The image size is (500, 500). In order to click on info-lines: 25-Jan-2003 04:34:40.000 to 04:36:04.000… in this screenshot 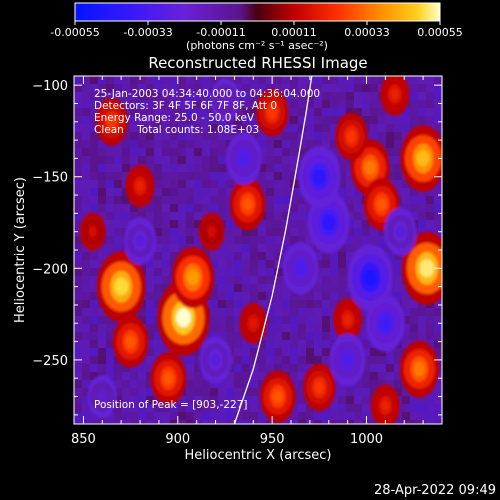, I will do `click(207, 112)`.